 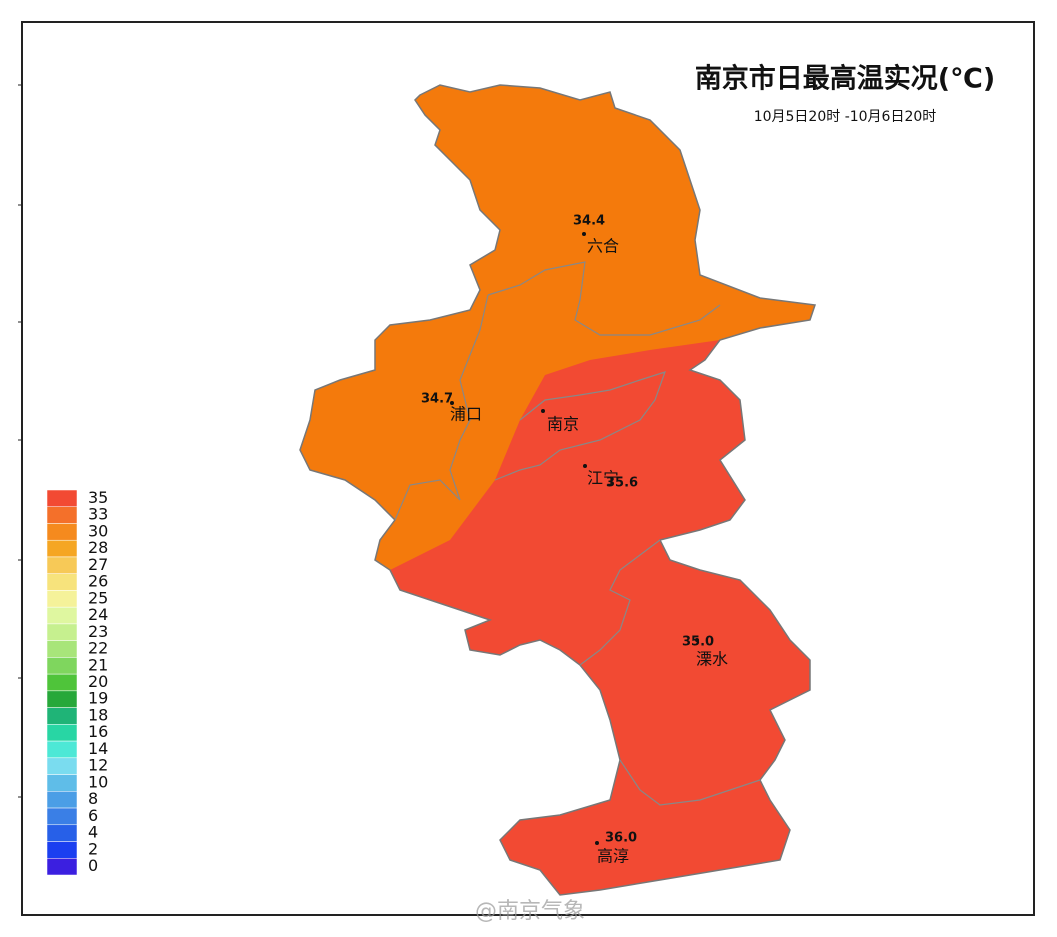 I want to click on station-value: 35.0, so click(x=698, y=642).